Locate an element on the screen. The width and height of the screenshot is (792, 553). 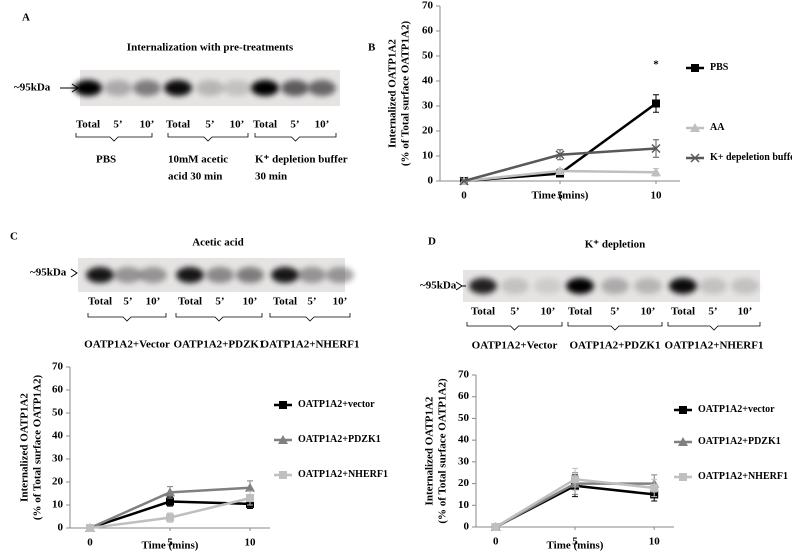
blot-title: Internalization with pre-treatments is located at coordinates (210, 48).